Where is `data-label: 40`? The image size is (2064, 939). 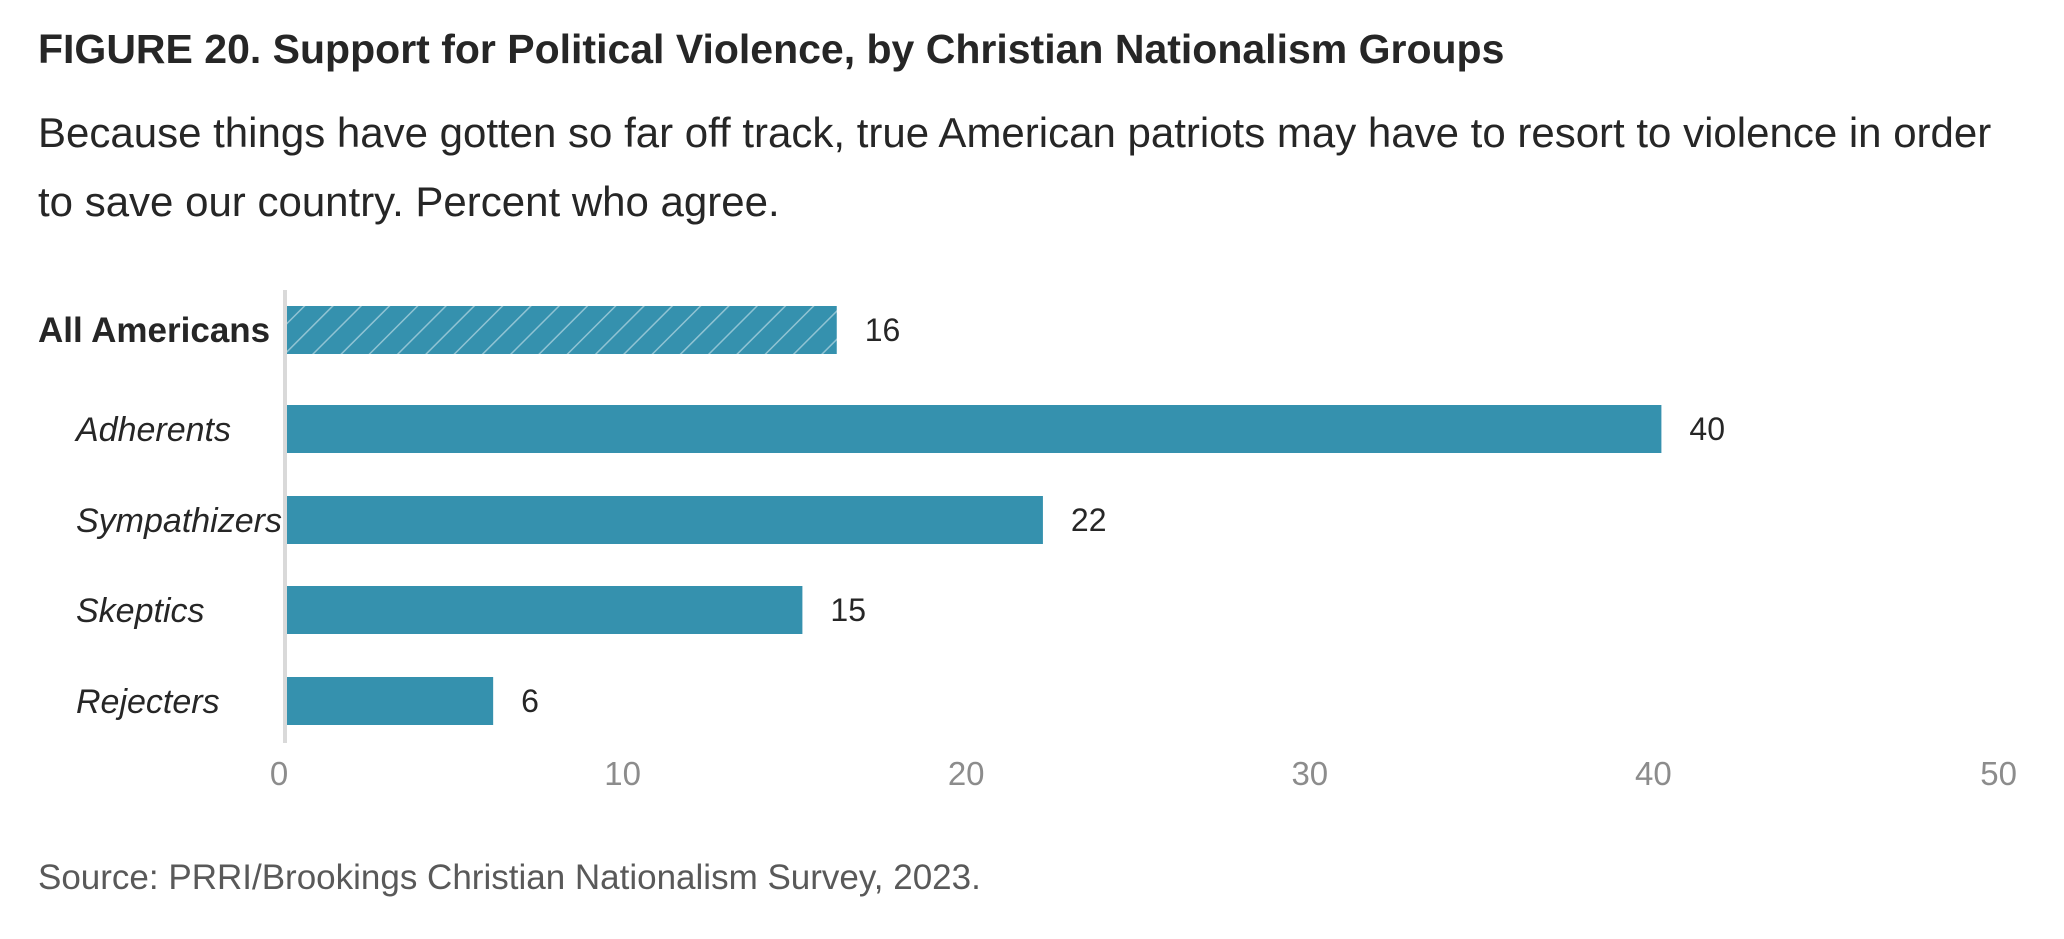
data-label: 40 is located at coordinates (1707, 429).